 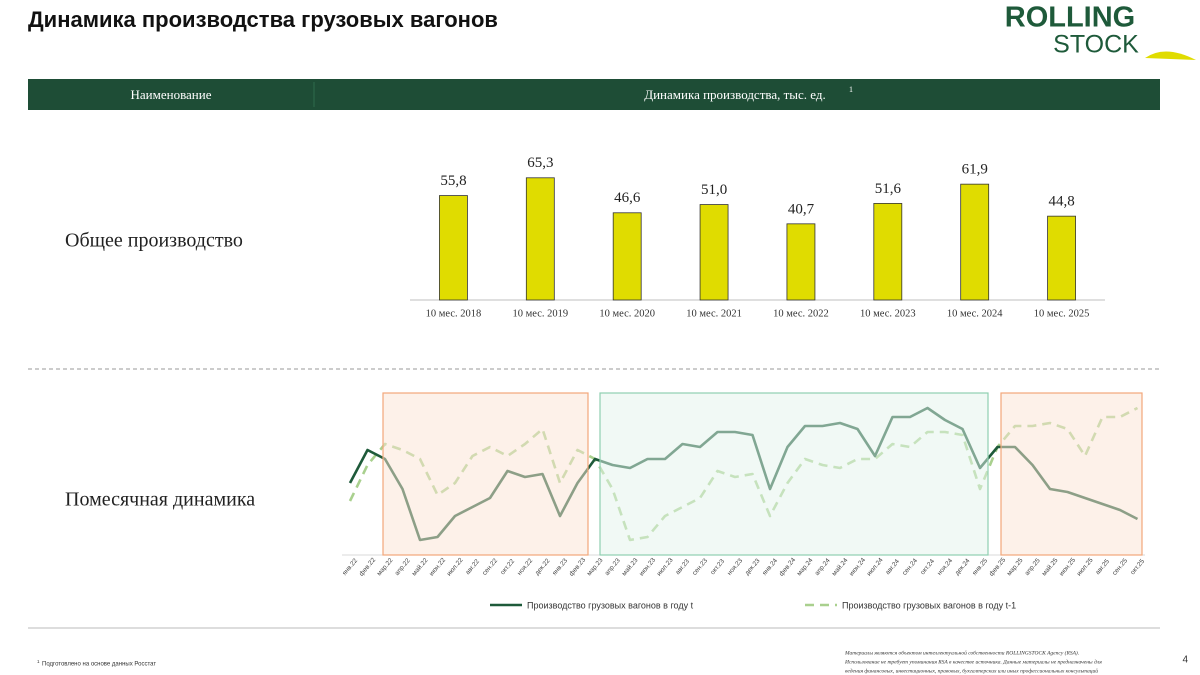 I want to click on bar-label: 61,9, so click(x=975, y=170).